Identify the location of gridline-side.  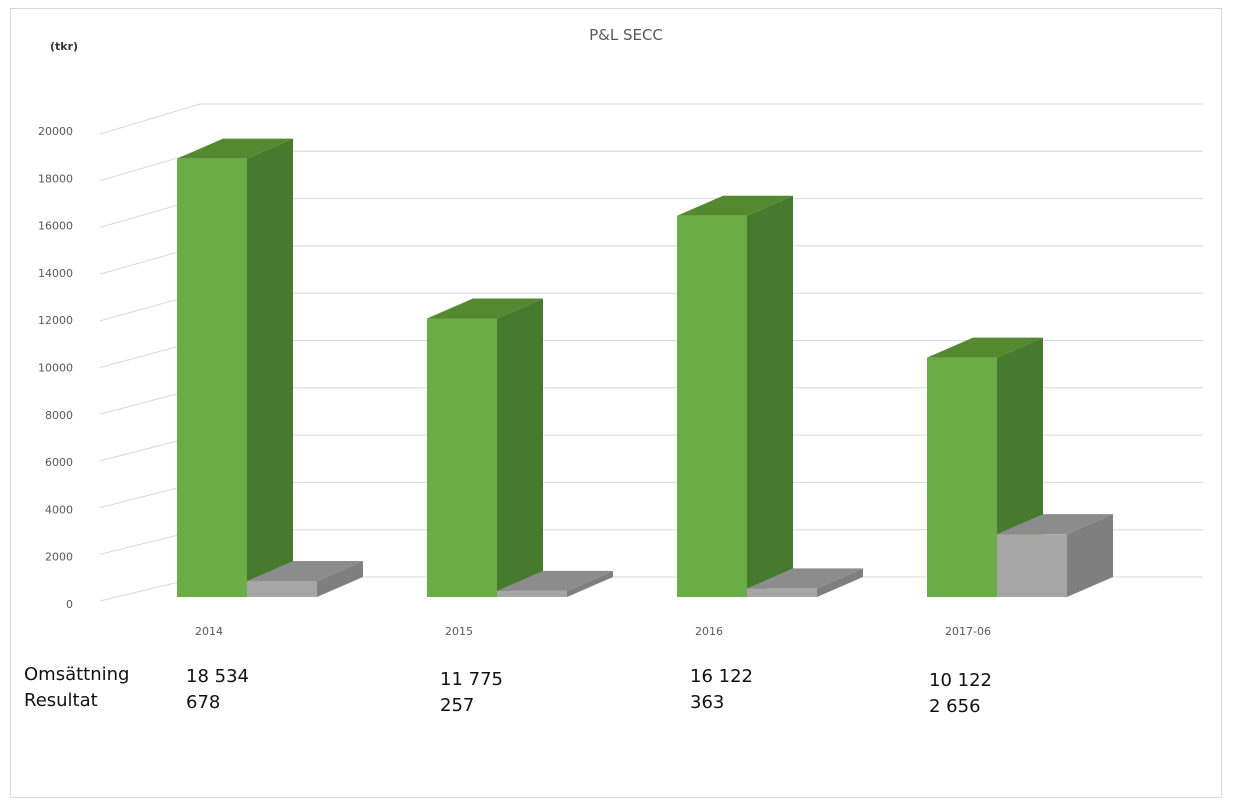
(150, 119).